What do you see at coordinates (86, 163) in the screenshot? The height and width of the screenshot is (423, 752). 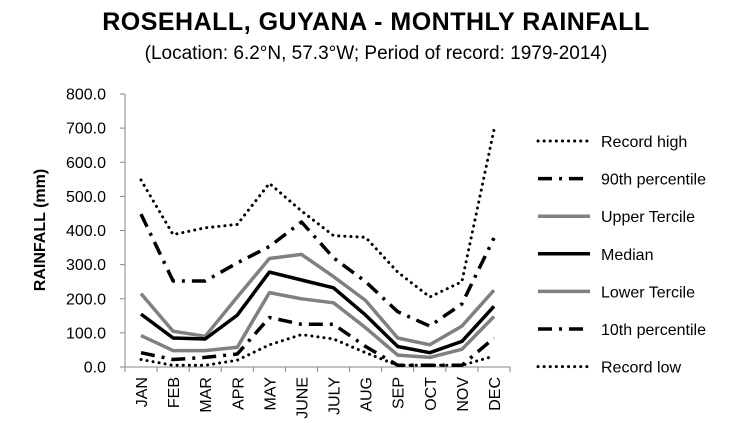 I see `y-tick-label: 600.0` at bounding box center [86, 163].